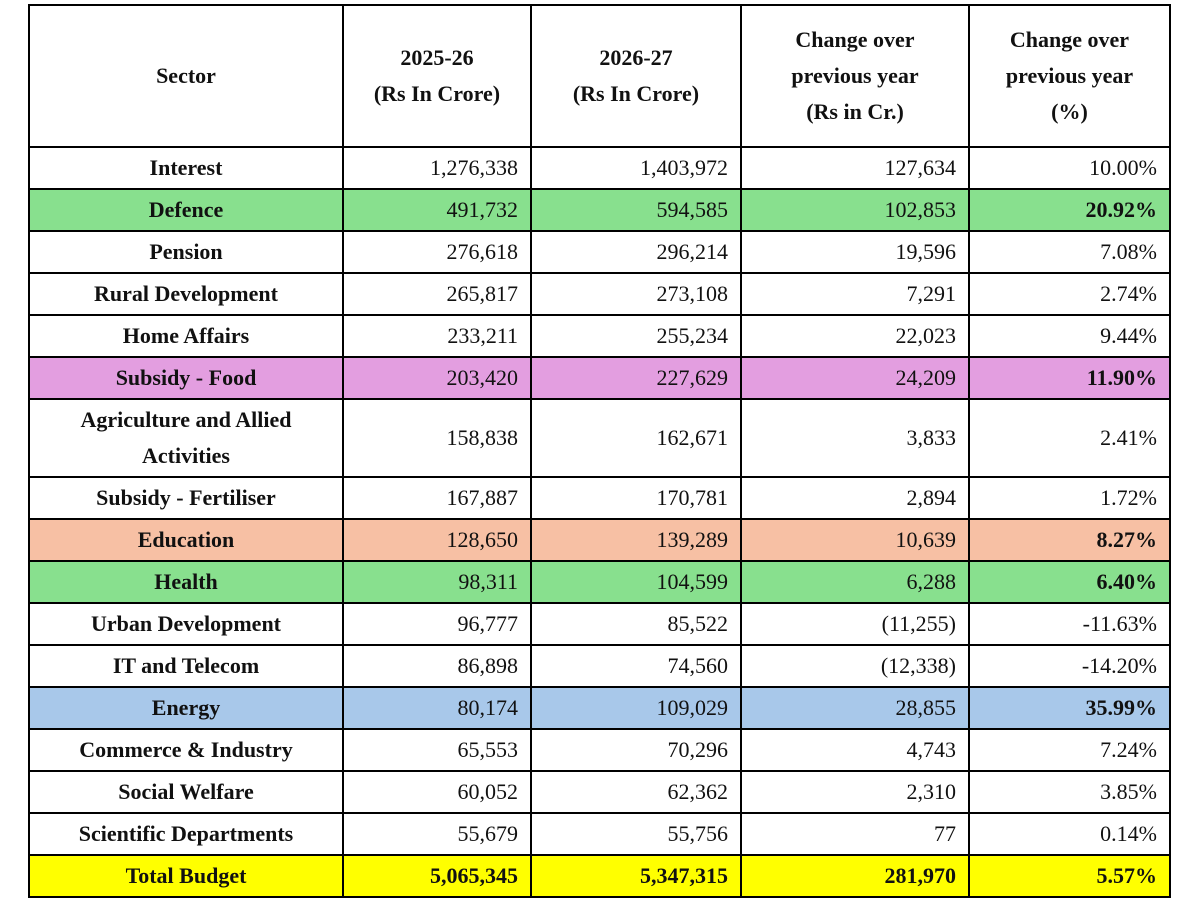 The width and height of the screenshot is (1200, 900). Describe the element at coordinates (855, 834) in the screenshot. I see `value-cell: 77` at that location.